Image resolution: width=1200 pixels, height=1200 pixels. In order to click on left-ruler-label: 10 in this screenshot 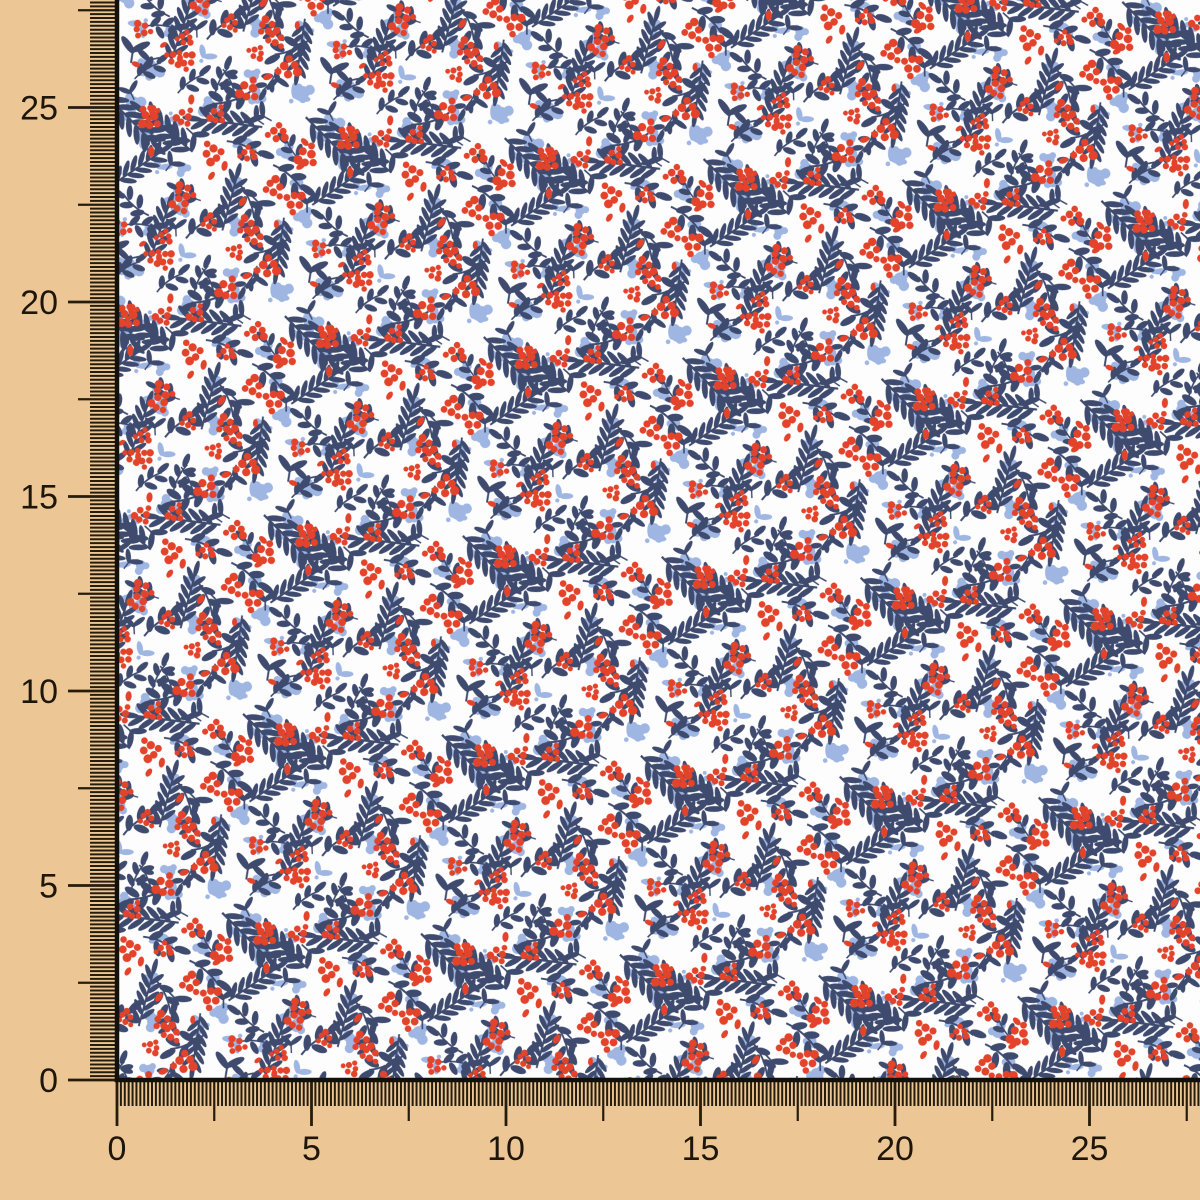, I will do `click(39, 692)`.